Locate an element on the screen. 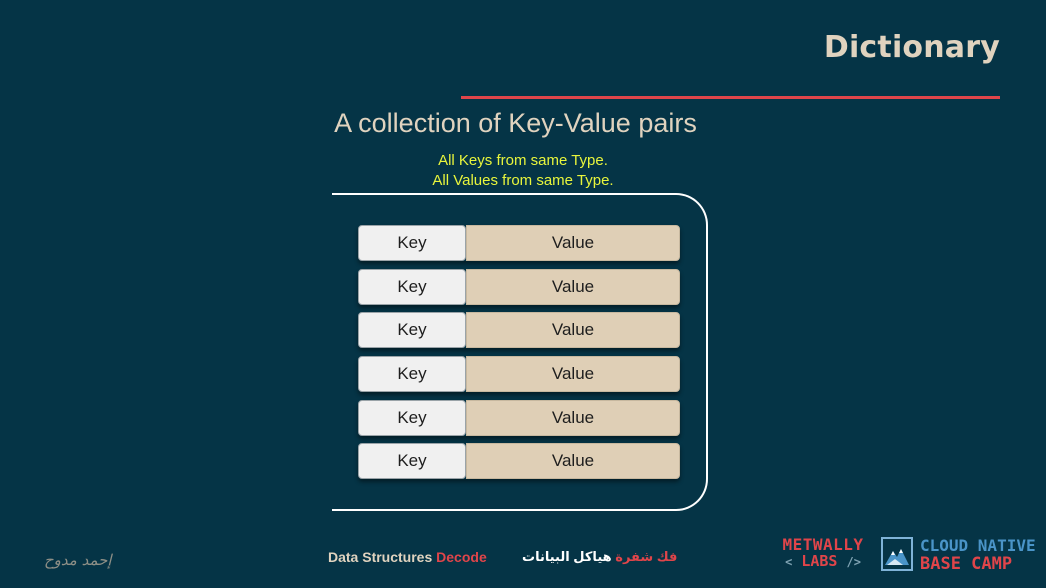 The width and height of the screenshot is (1046, 588). brand-2-line1: CLOUD NATIVE is located at coordinates (978, 545).